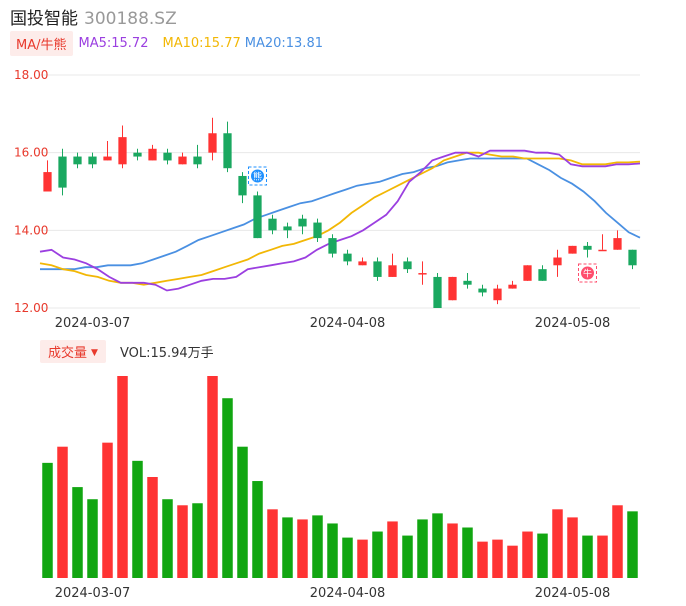 This screenshot has width=686, height=606. Describe the element at coordinates (31, 153) in the screenshot. I see `y-tick-label: 16.00` at that location.